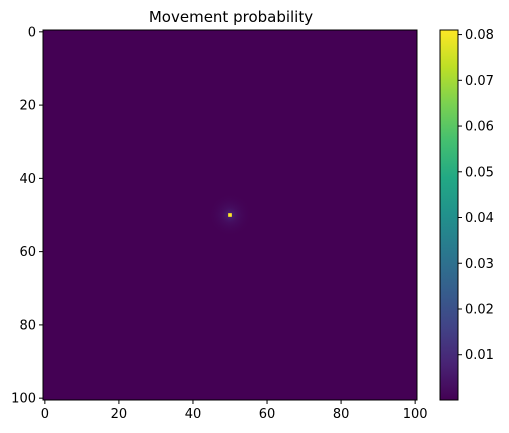 The image size is (509, 433). Describe the element at coordinates (479, 35) in the screenshot. I see `colorbar-tick-label: 0.08` at that location.